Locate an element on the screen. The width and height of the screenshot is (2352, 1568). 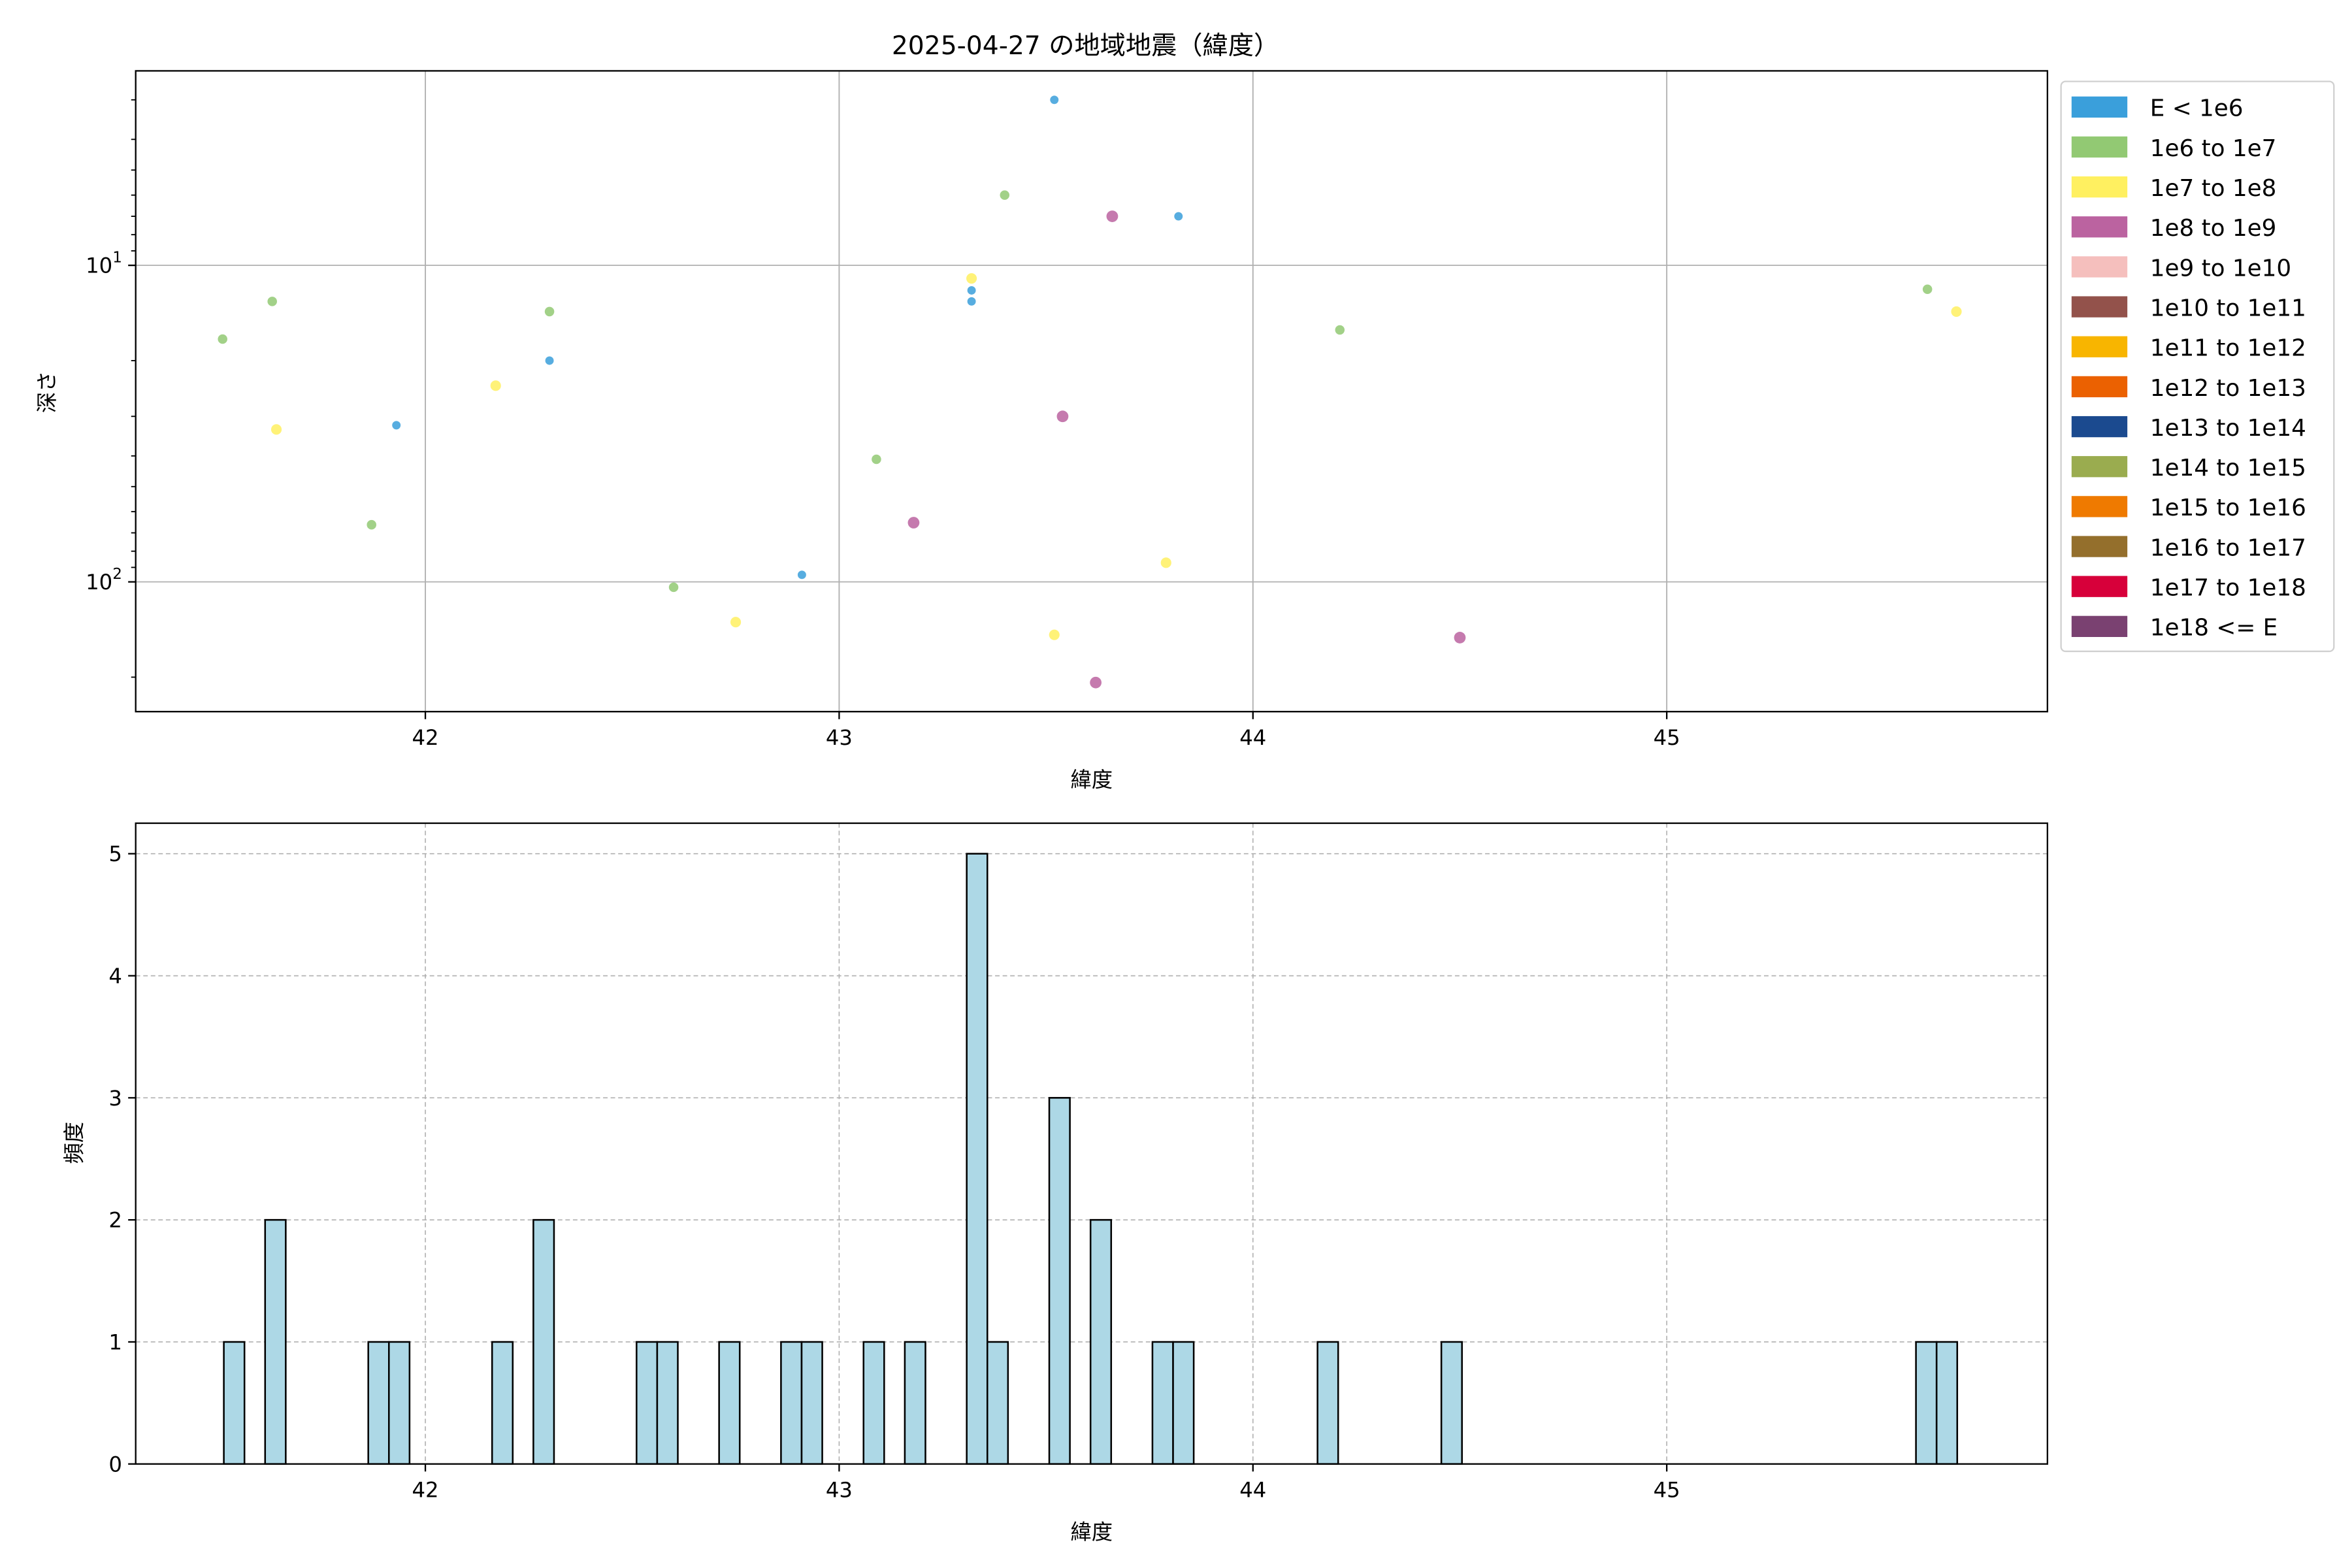
legend-label: 1e8 to 1e9 is located at coordinates (2213, 228).